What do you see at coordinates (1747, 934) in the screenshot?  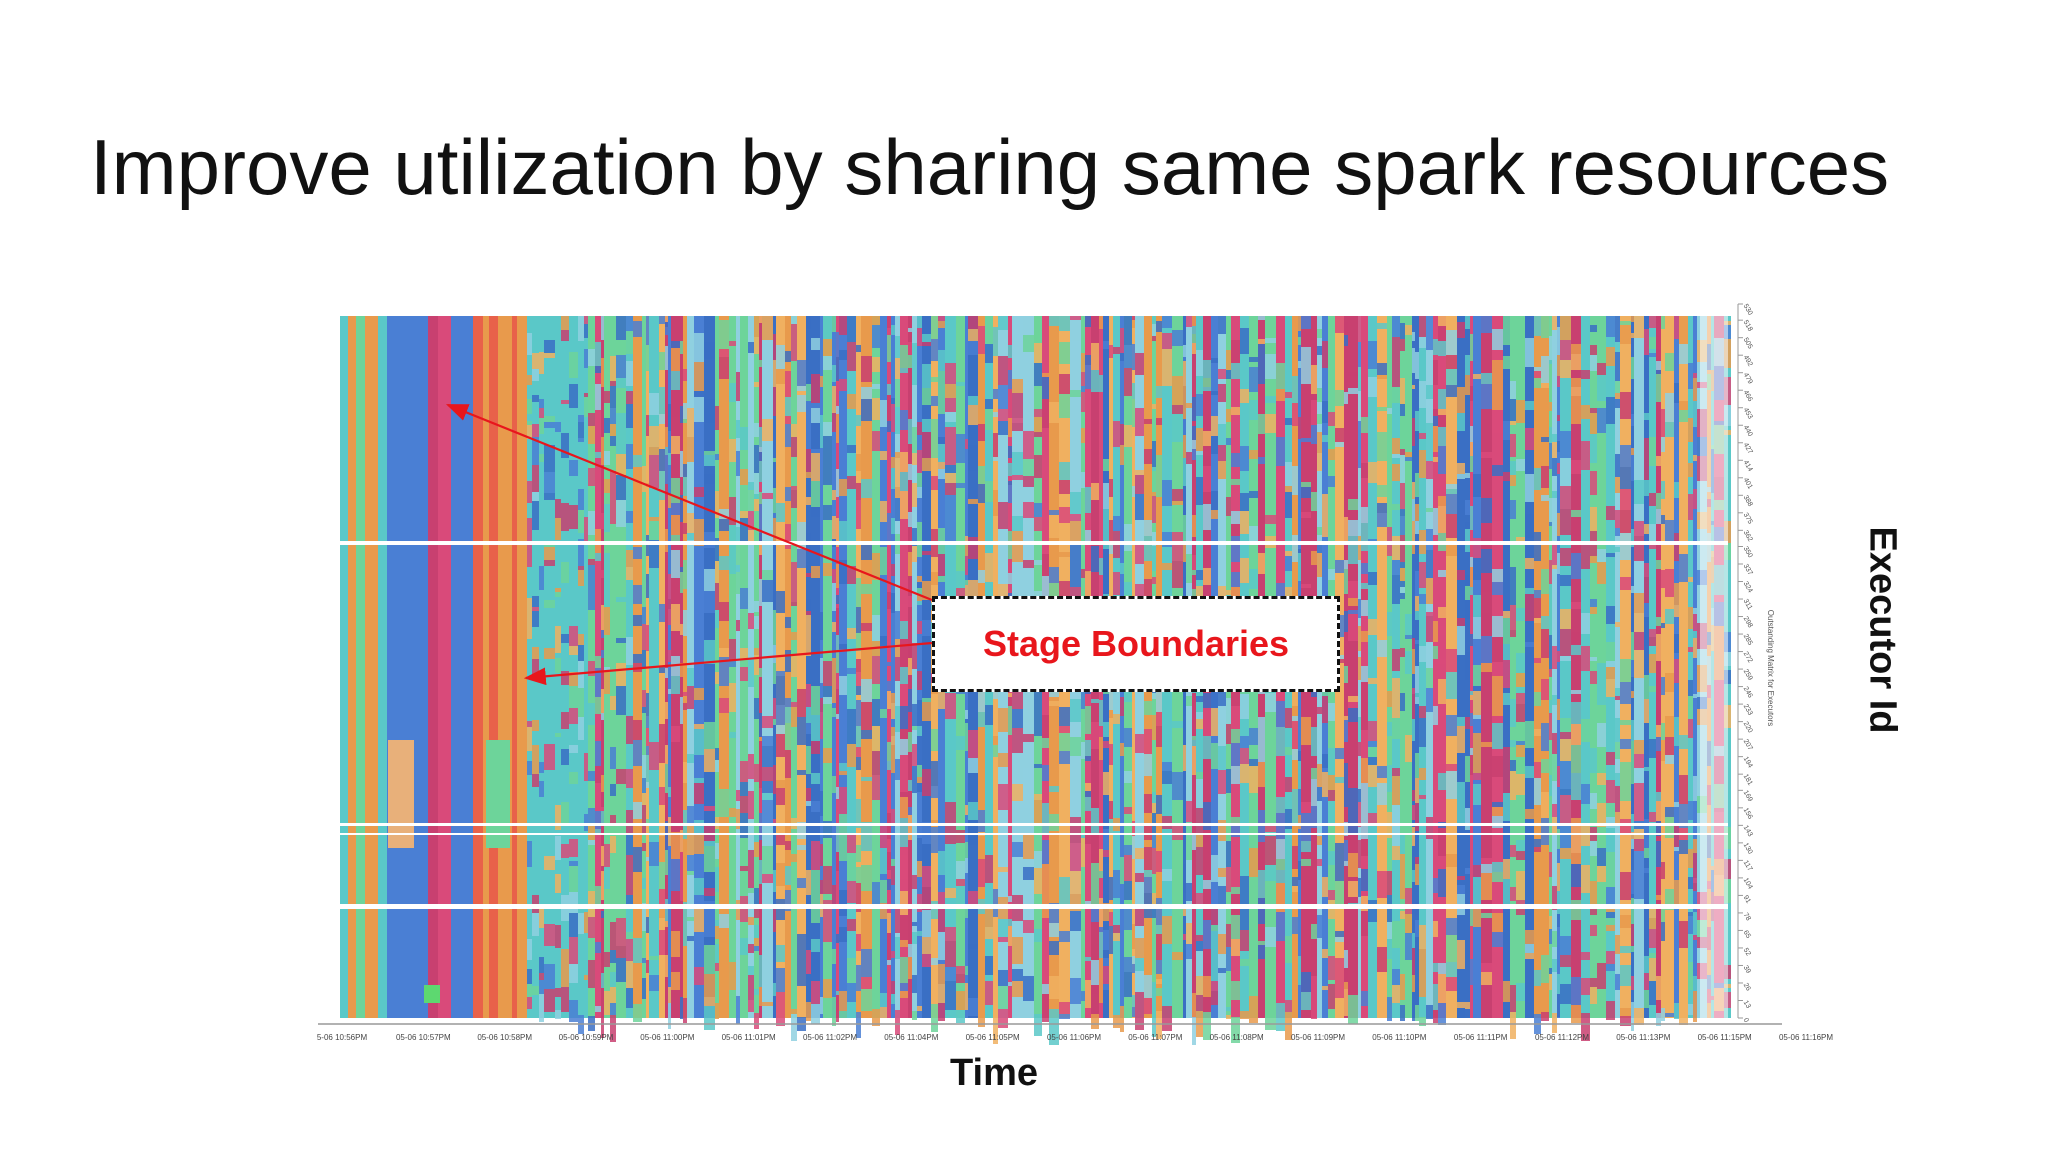 I see `y-tick-label: 65` at bounding box center [1747, 934].